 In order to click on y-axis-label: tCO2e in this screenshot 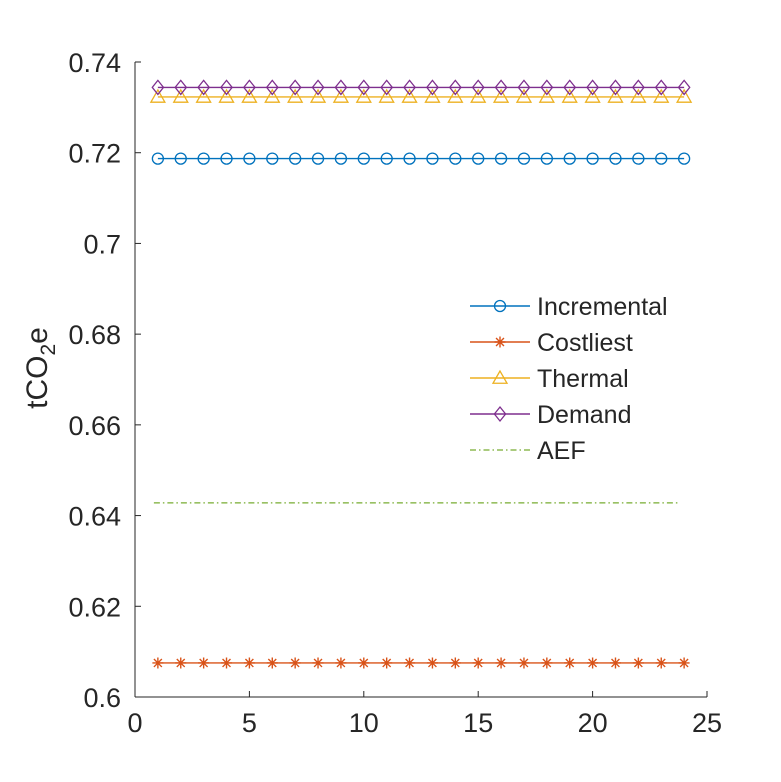, I will do `click(40, 368)`.